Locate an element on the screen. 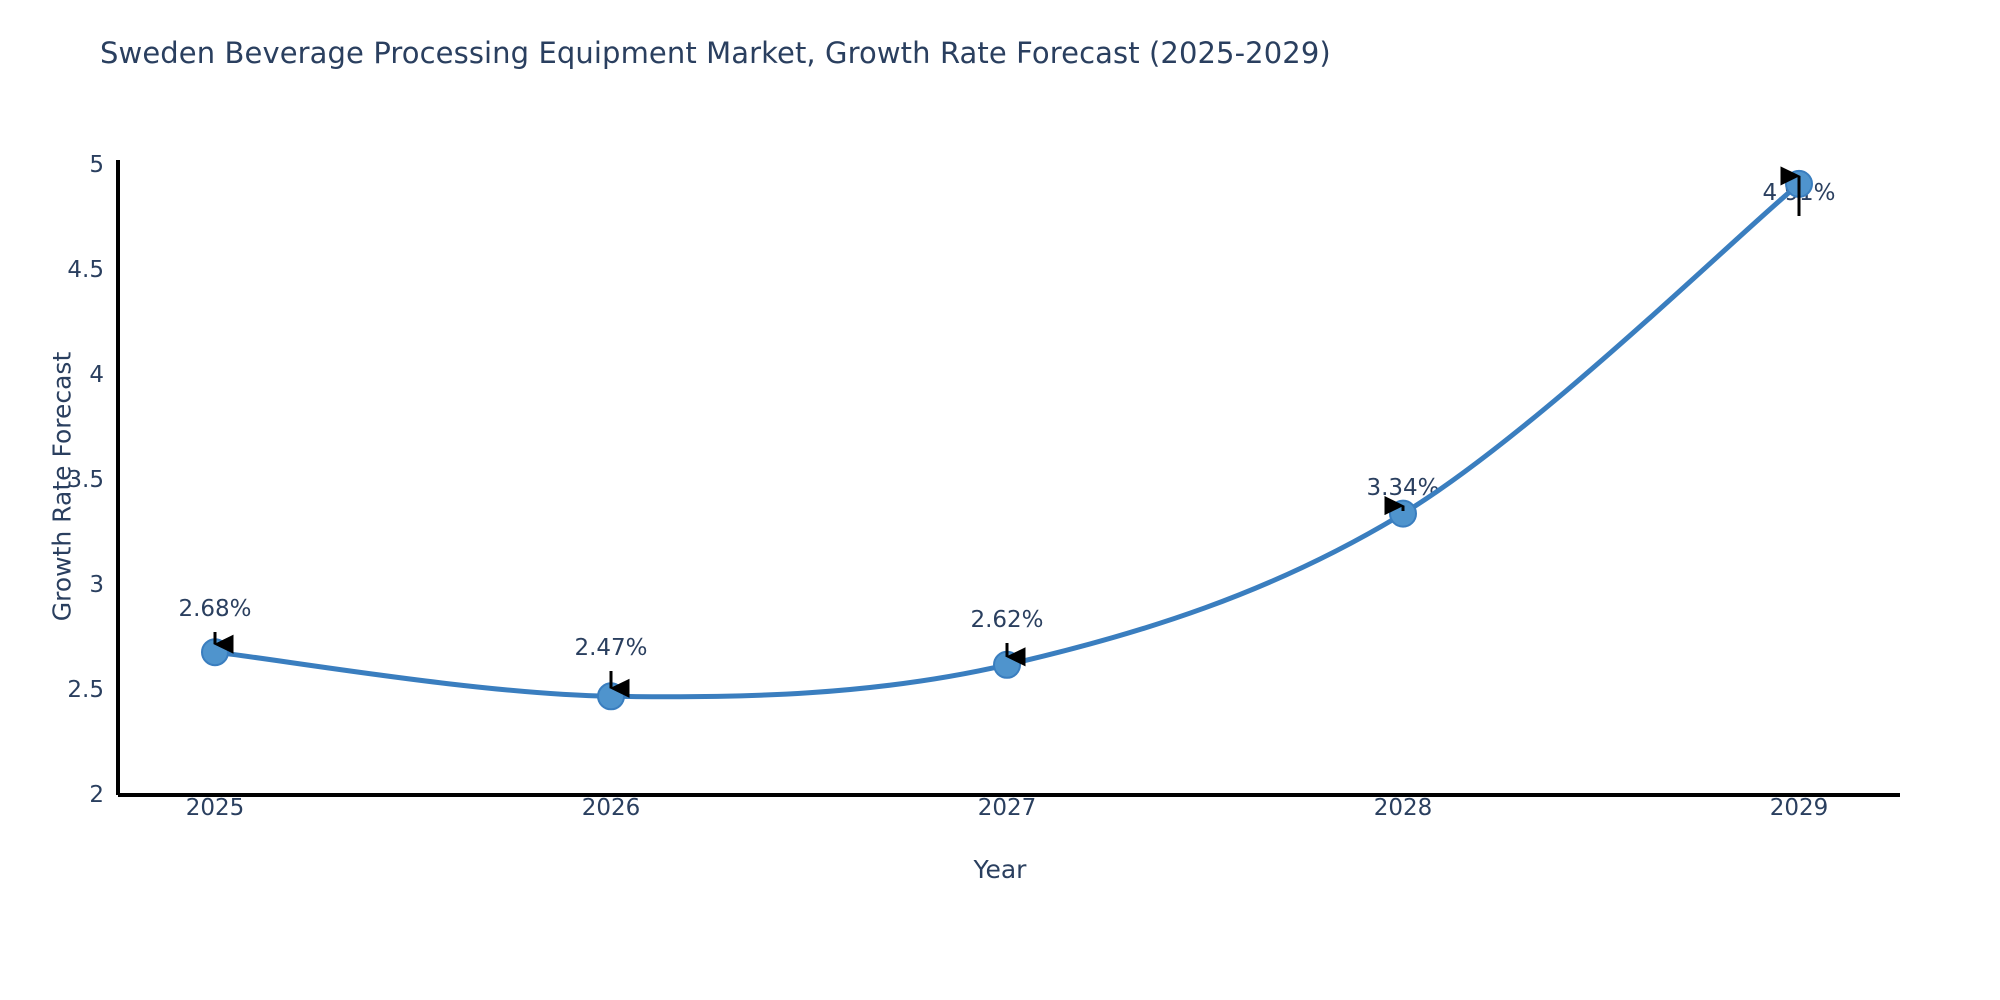 Image resolution: width=2000 pixels, height=1000 pixels. y-axis-tick-labels: 2 2.5 3 3.5 4 4.5 5 is located at coordinates (59, 500).